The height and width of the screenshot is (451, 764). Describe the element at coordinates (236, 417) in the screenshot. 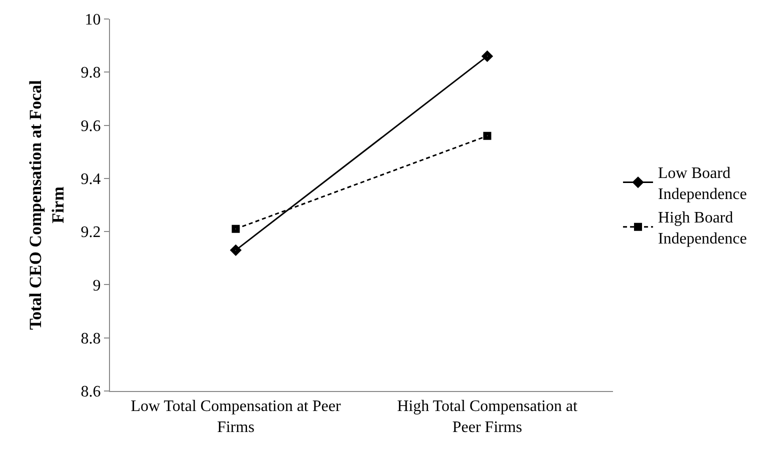

I see `x-tick-label: Low Total Compensation at Peer Firms` at that location.